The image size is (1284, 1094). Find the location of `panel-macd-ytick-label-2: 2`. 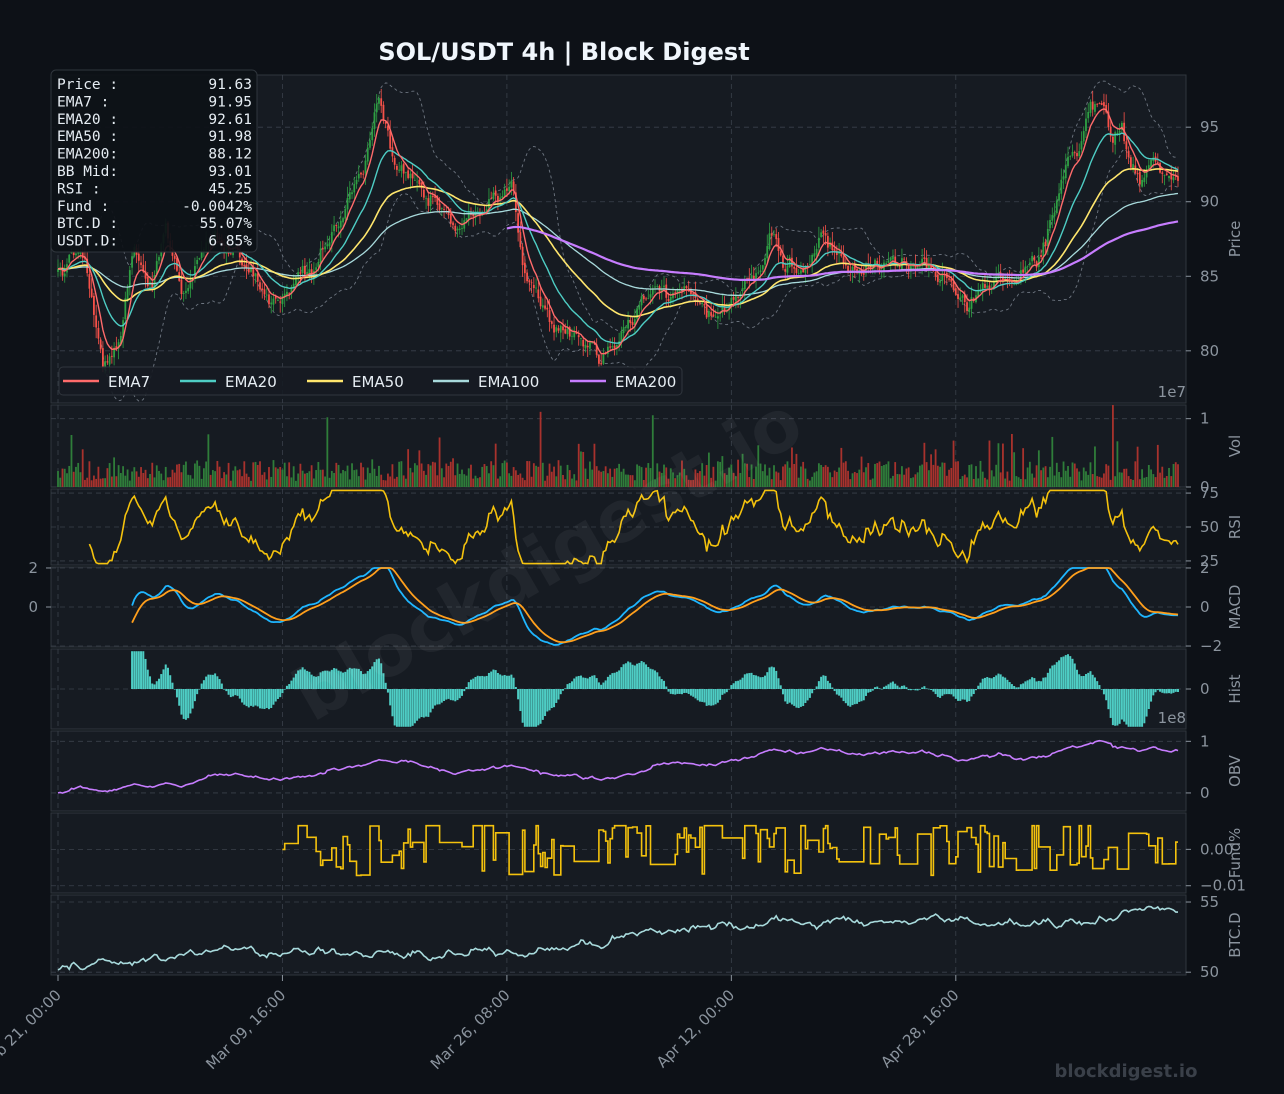

panel-macd-ytick-label-2: 2 is located at coordinates (1205, 568).